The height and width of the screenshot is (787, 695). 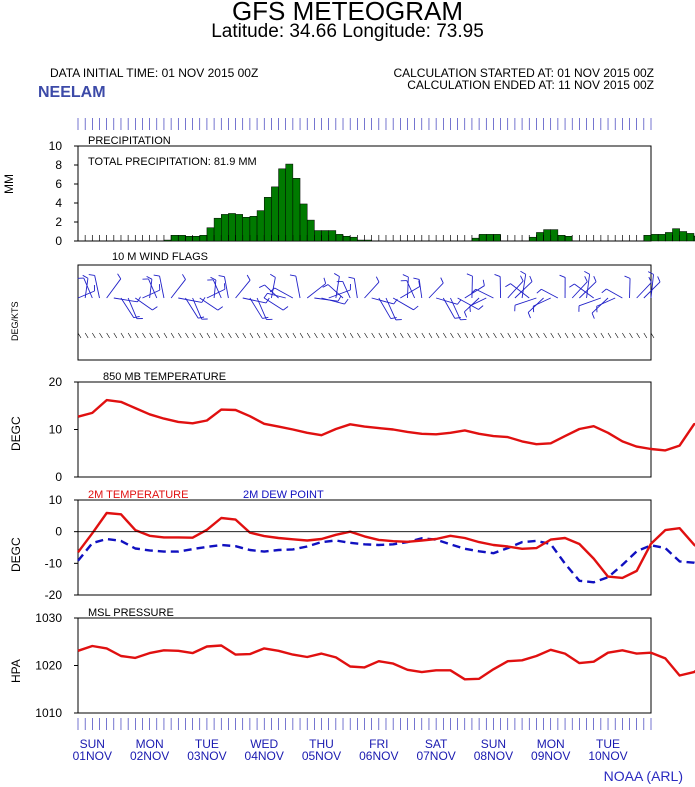 I want to click on pressure-series-line, so click(x=386, y=662).